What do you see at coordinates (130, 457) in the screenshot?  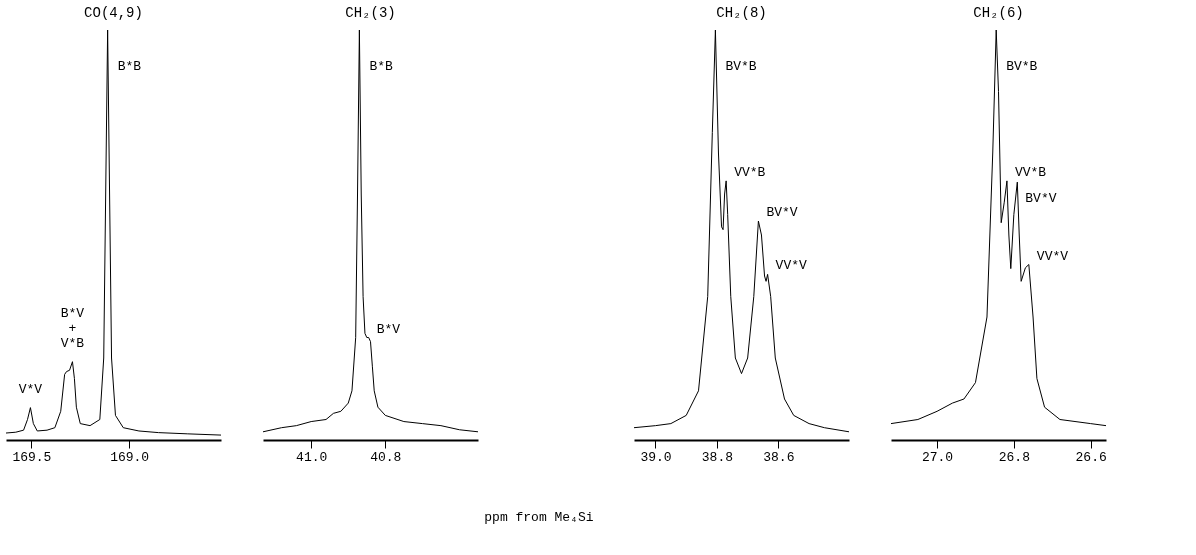 I see `x-tick-label: 169.0` at bounding box center [130, 457].